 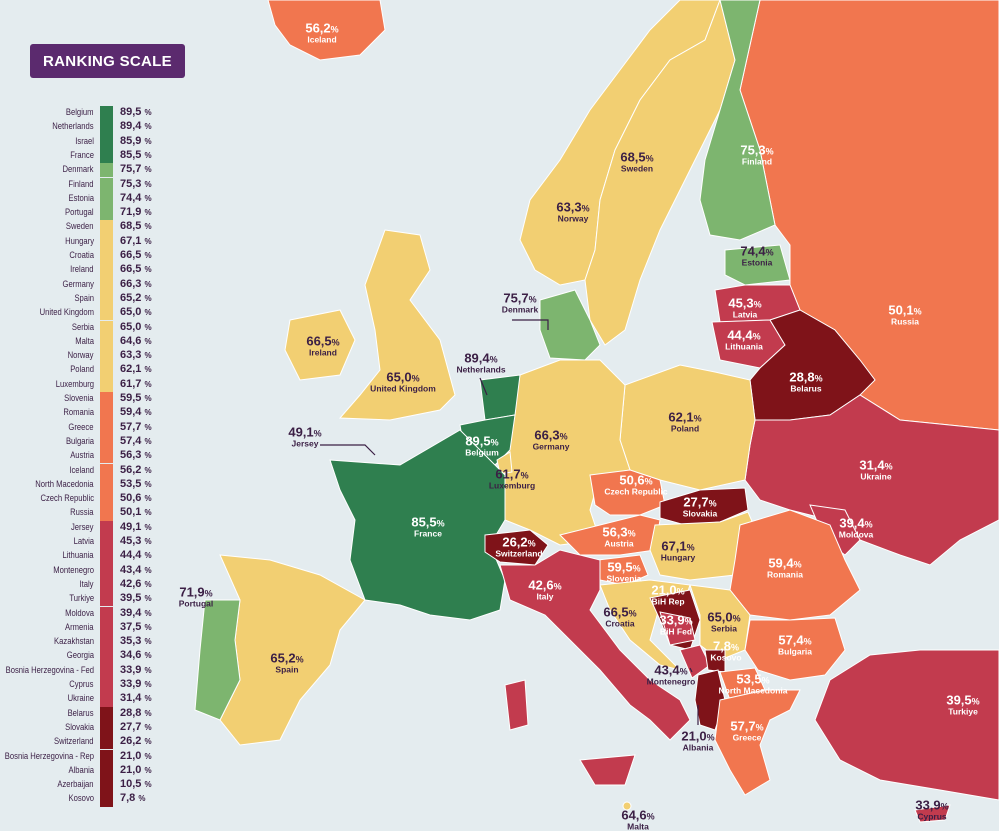 What do you see at coordinates (136, 340) in the screenshot?
I see `scale-value: 64,6 %` at bounding box center [136, 340].